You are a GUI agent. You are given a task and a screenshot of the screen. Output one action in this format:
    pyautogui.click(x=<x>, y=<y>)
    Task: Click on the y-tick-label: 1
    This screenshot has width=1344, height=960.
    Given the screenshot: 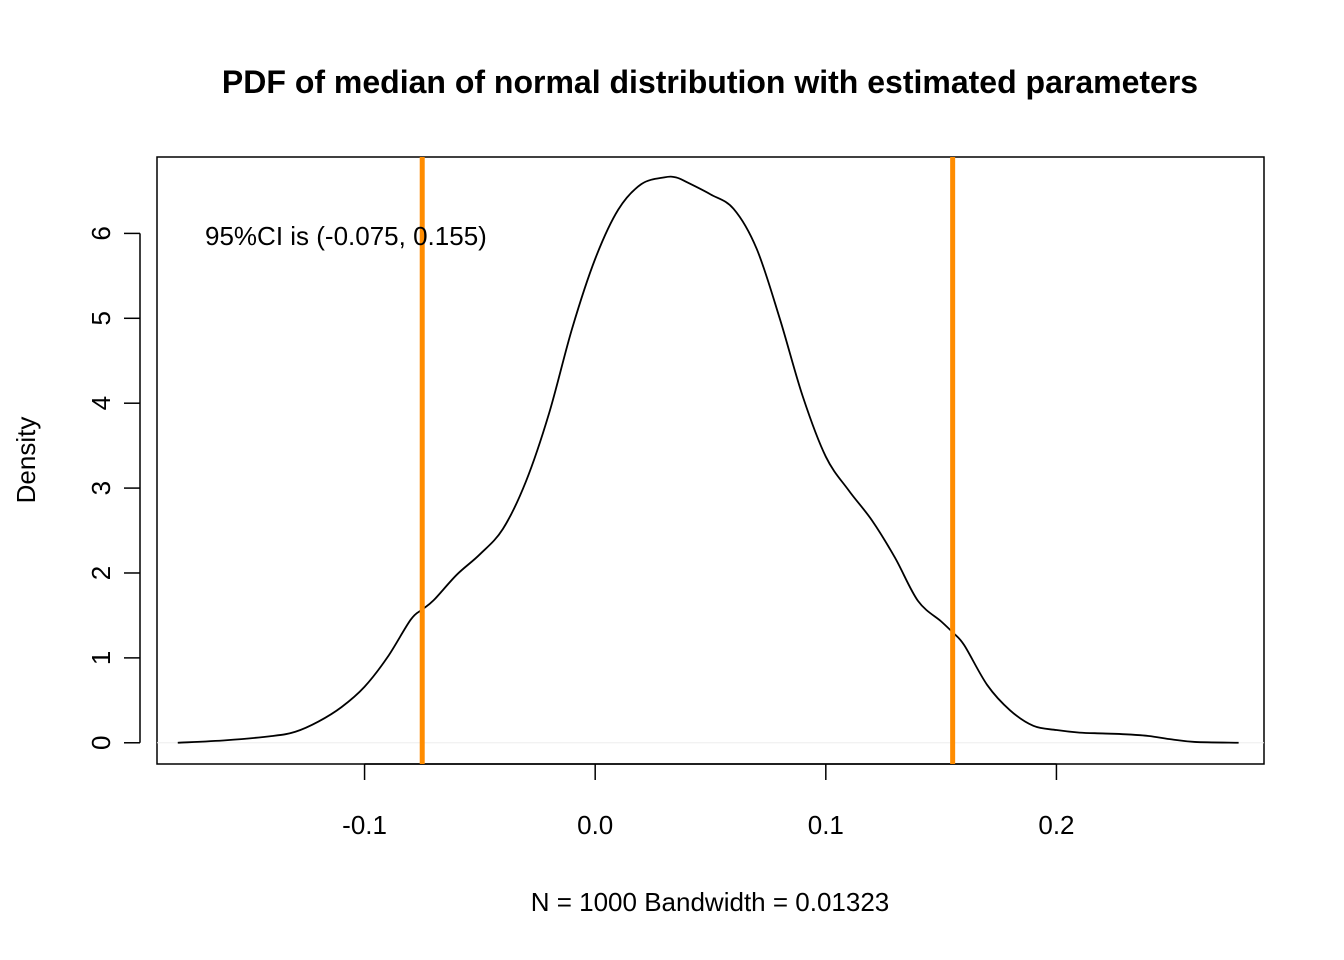 What is the action you would take?
    pyautogui.click(x=101, y=658)
    